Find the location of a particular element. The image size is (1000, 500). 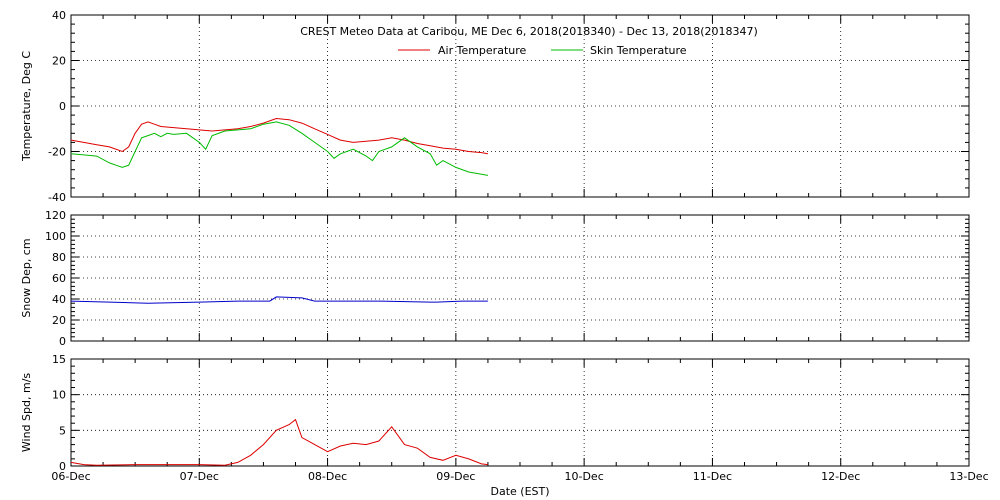

x-tick-label: 09-Dec is located at coordinates (455, 476).